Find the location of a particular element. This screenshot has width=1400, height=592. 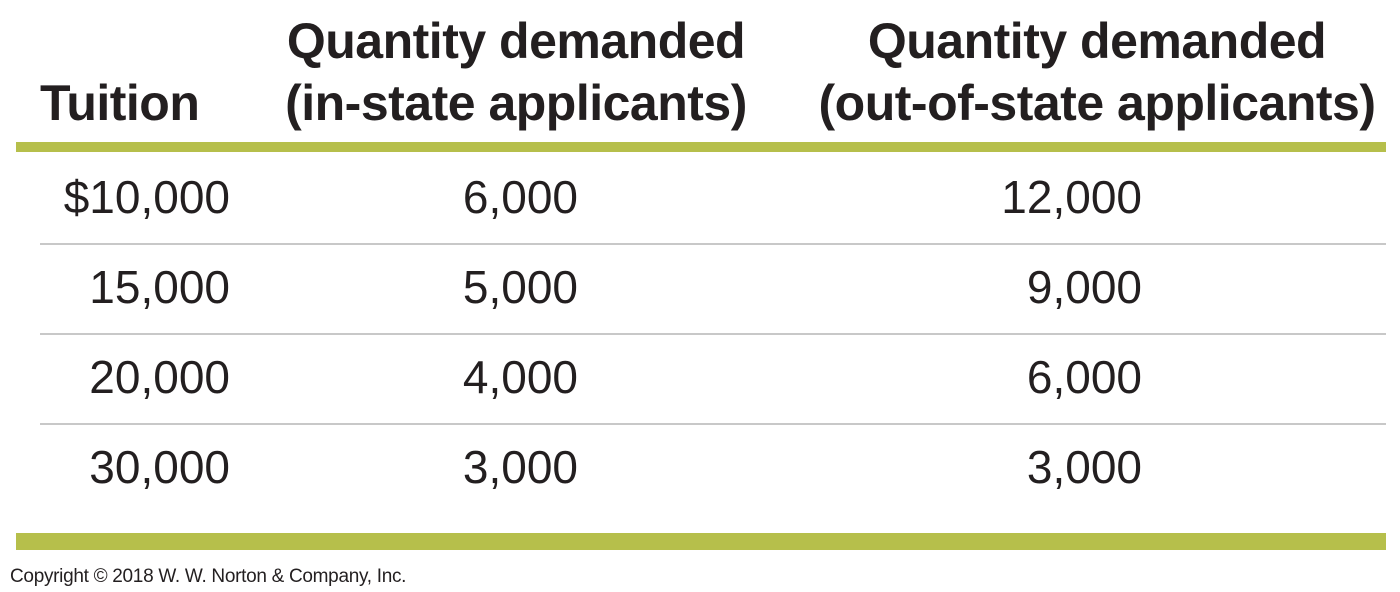

header-in-state-line-1: Quantity demanded is located at coordinates (516, 41).